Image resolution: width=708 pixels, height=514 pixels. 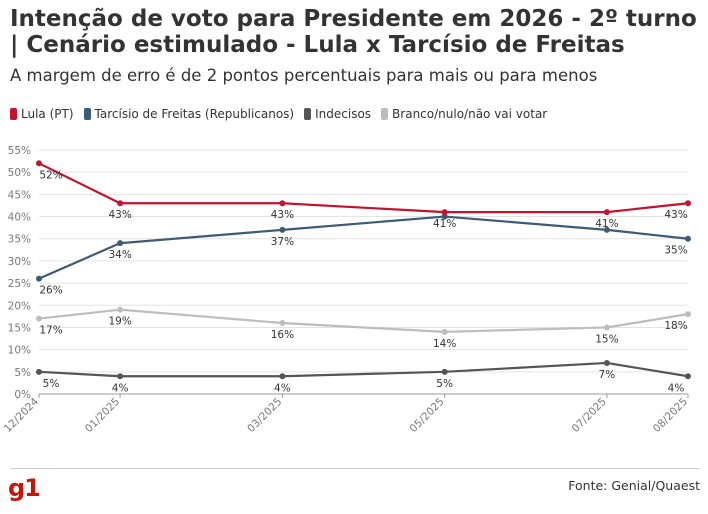 I want to click on x-tick-label: 07/2025, so click(x=589, y=415).